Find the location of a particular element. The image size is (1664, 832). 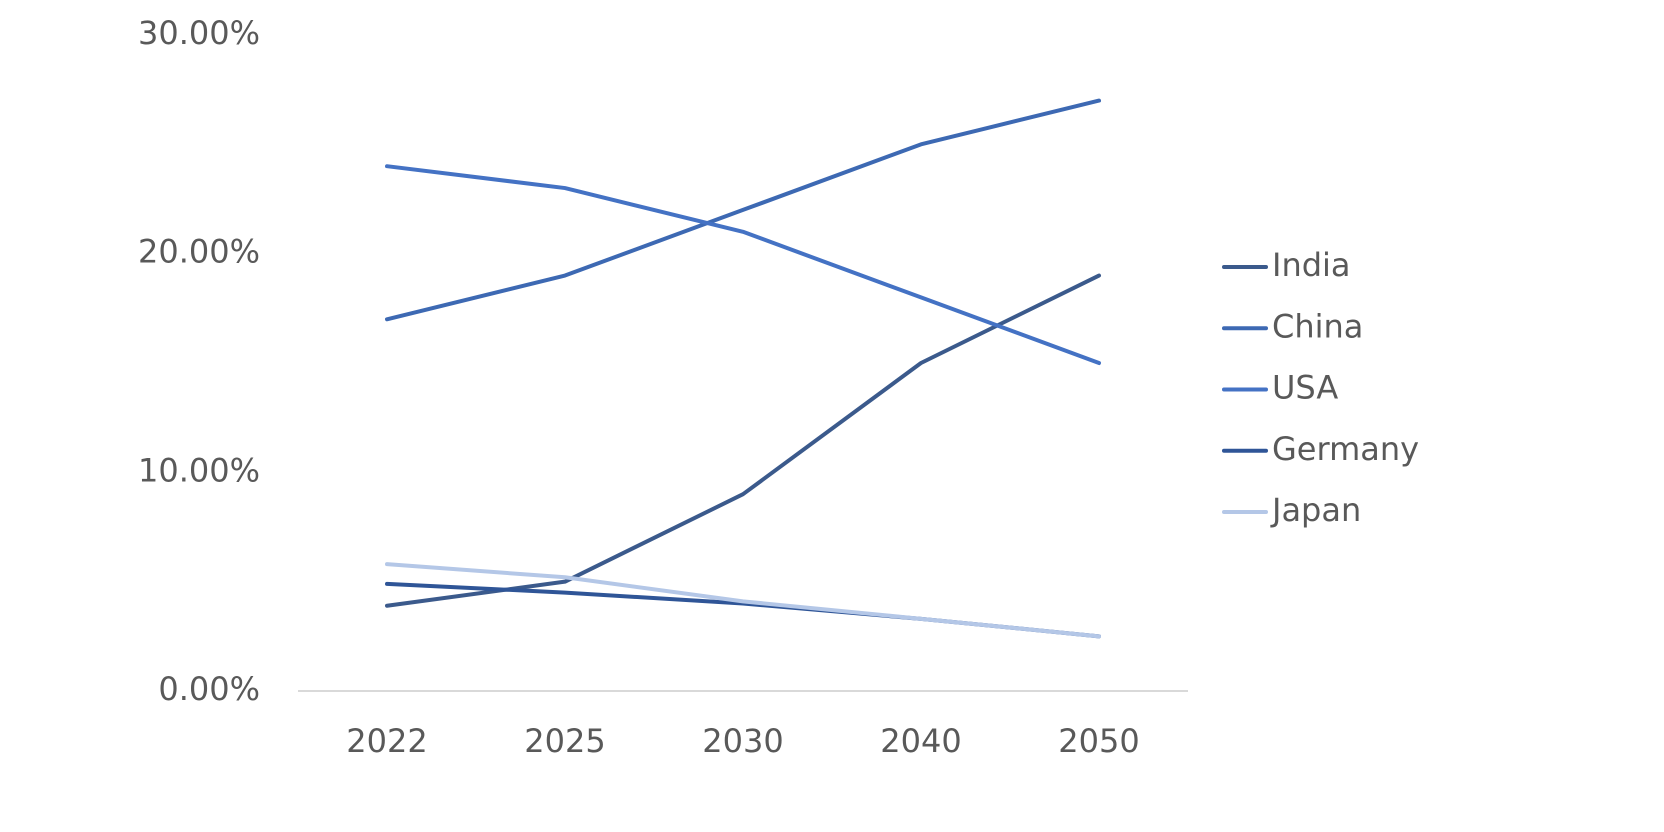

x-tick-label: 2030 is located at coordinates (742, 741).